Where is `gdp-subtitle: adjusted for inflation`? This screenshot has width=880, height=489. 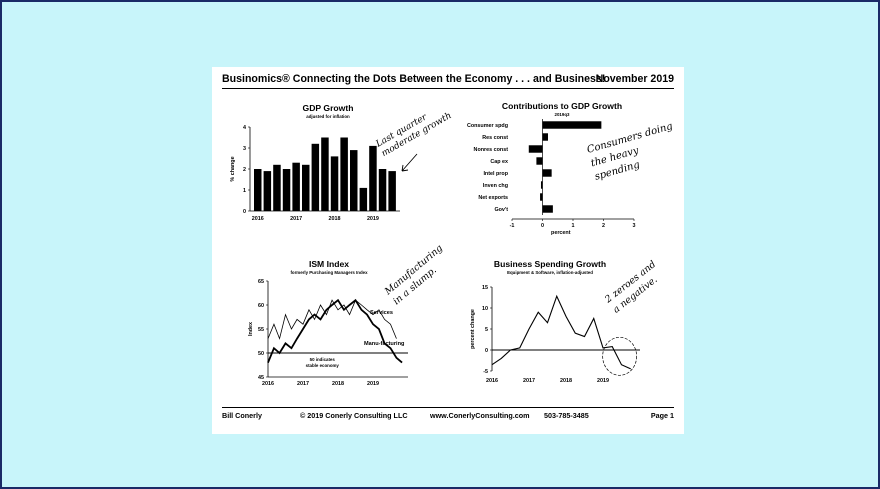
gdp-subtitle: adjusted for inflation is located at coordinates (328, 116).